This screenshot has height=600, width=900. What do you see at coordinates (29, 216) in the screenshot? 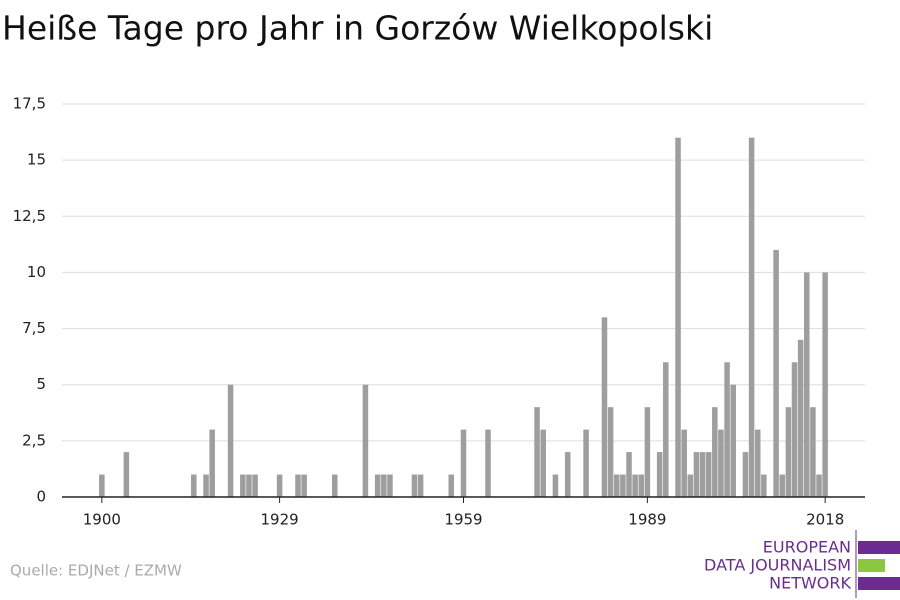
I see `y-tick-label: 12,5` at bounding box center [29, 216].